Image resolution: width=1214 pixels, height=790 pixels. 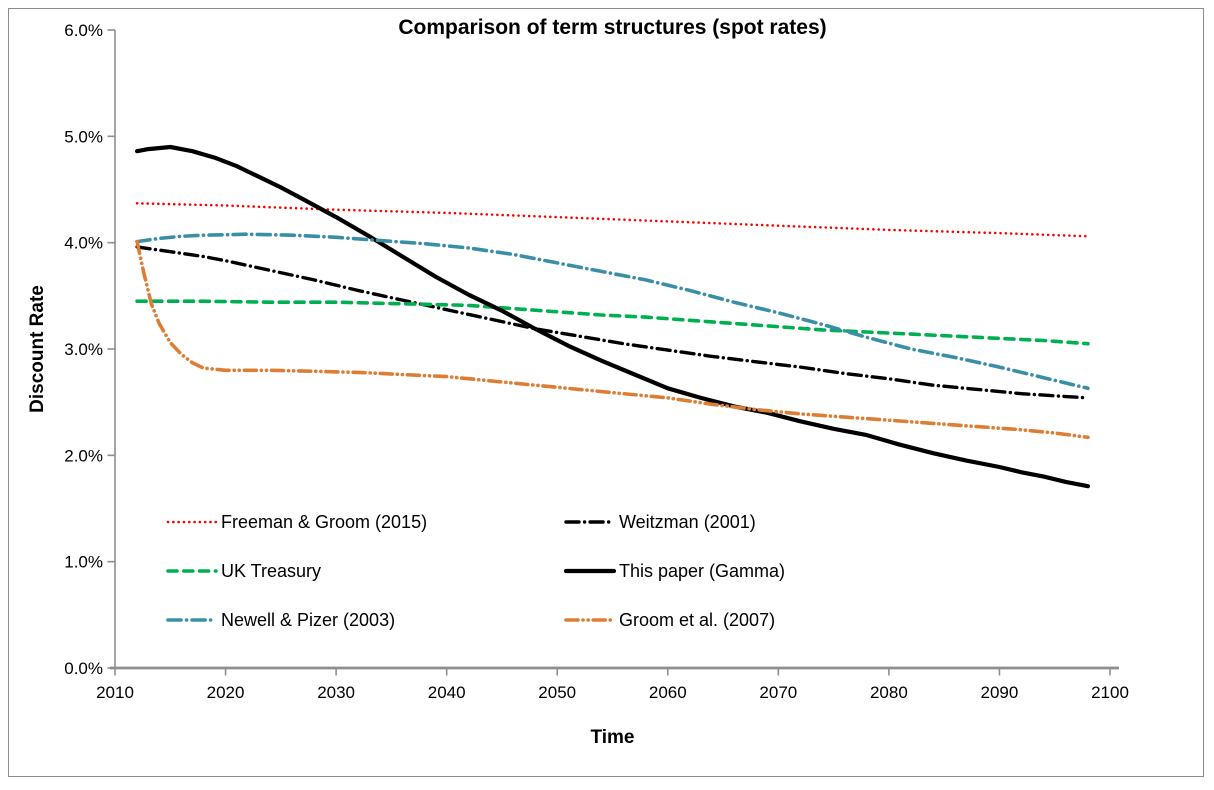 I want to click on x-axis-title: Time, so click(x=612, y=737).